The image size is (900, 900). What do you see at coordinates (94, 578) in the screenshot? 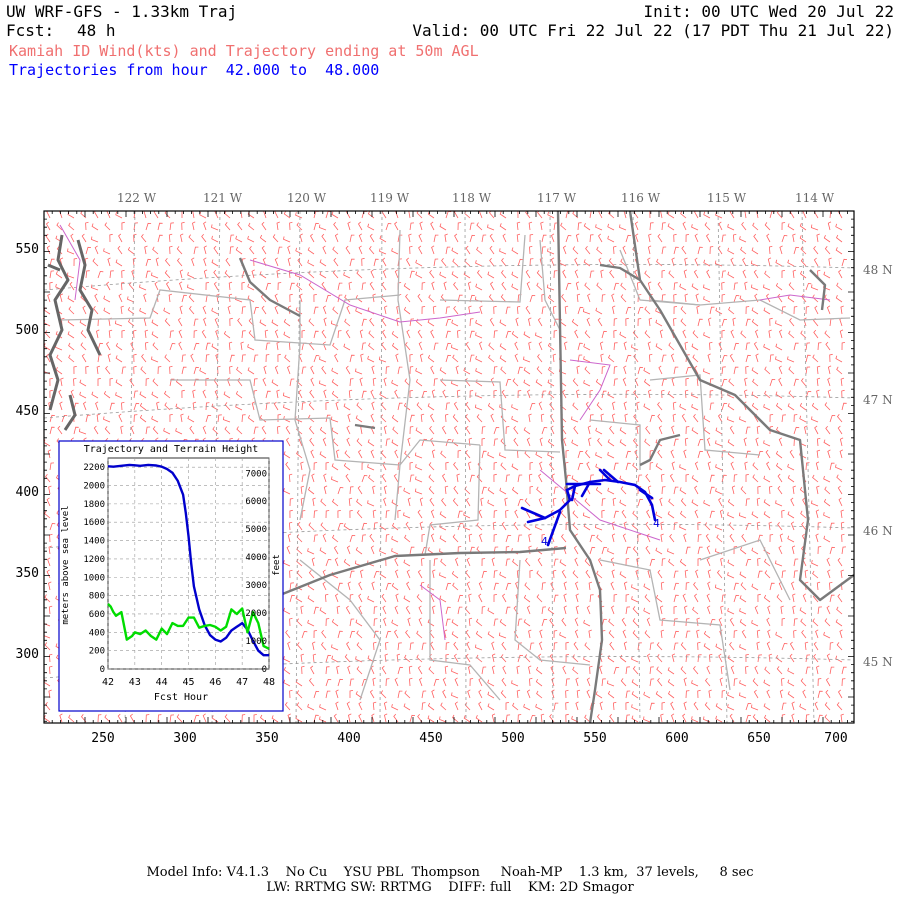
I see `inset-y-tick-label: 1000` at bounding box center [94, 578].